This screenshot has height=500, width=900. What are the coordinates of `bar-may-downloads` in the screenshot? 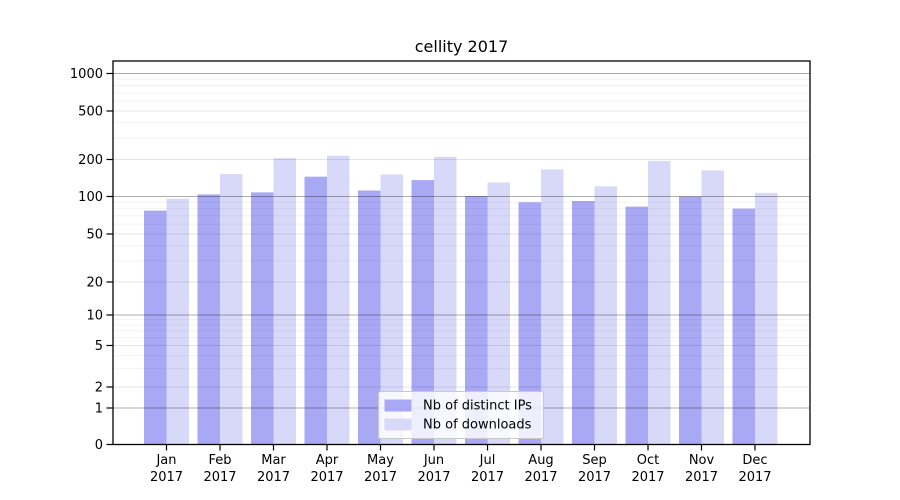 It's located at (391, 309).